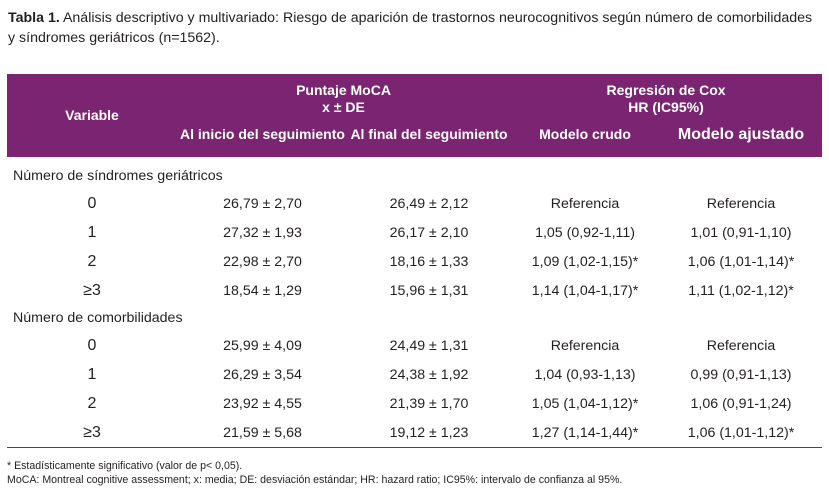 Image resolution: width=829 pixels, height=497 pixels. Describe the element at coordinates (666, 90) in the screenshot. I see `header-cox-title: Regresión de Cox` at that location.